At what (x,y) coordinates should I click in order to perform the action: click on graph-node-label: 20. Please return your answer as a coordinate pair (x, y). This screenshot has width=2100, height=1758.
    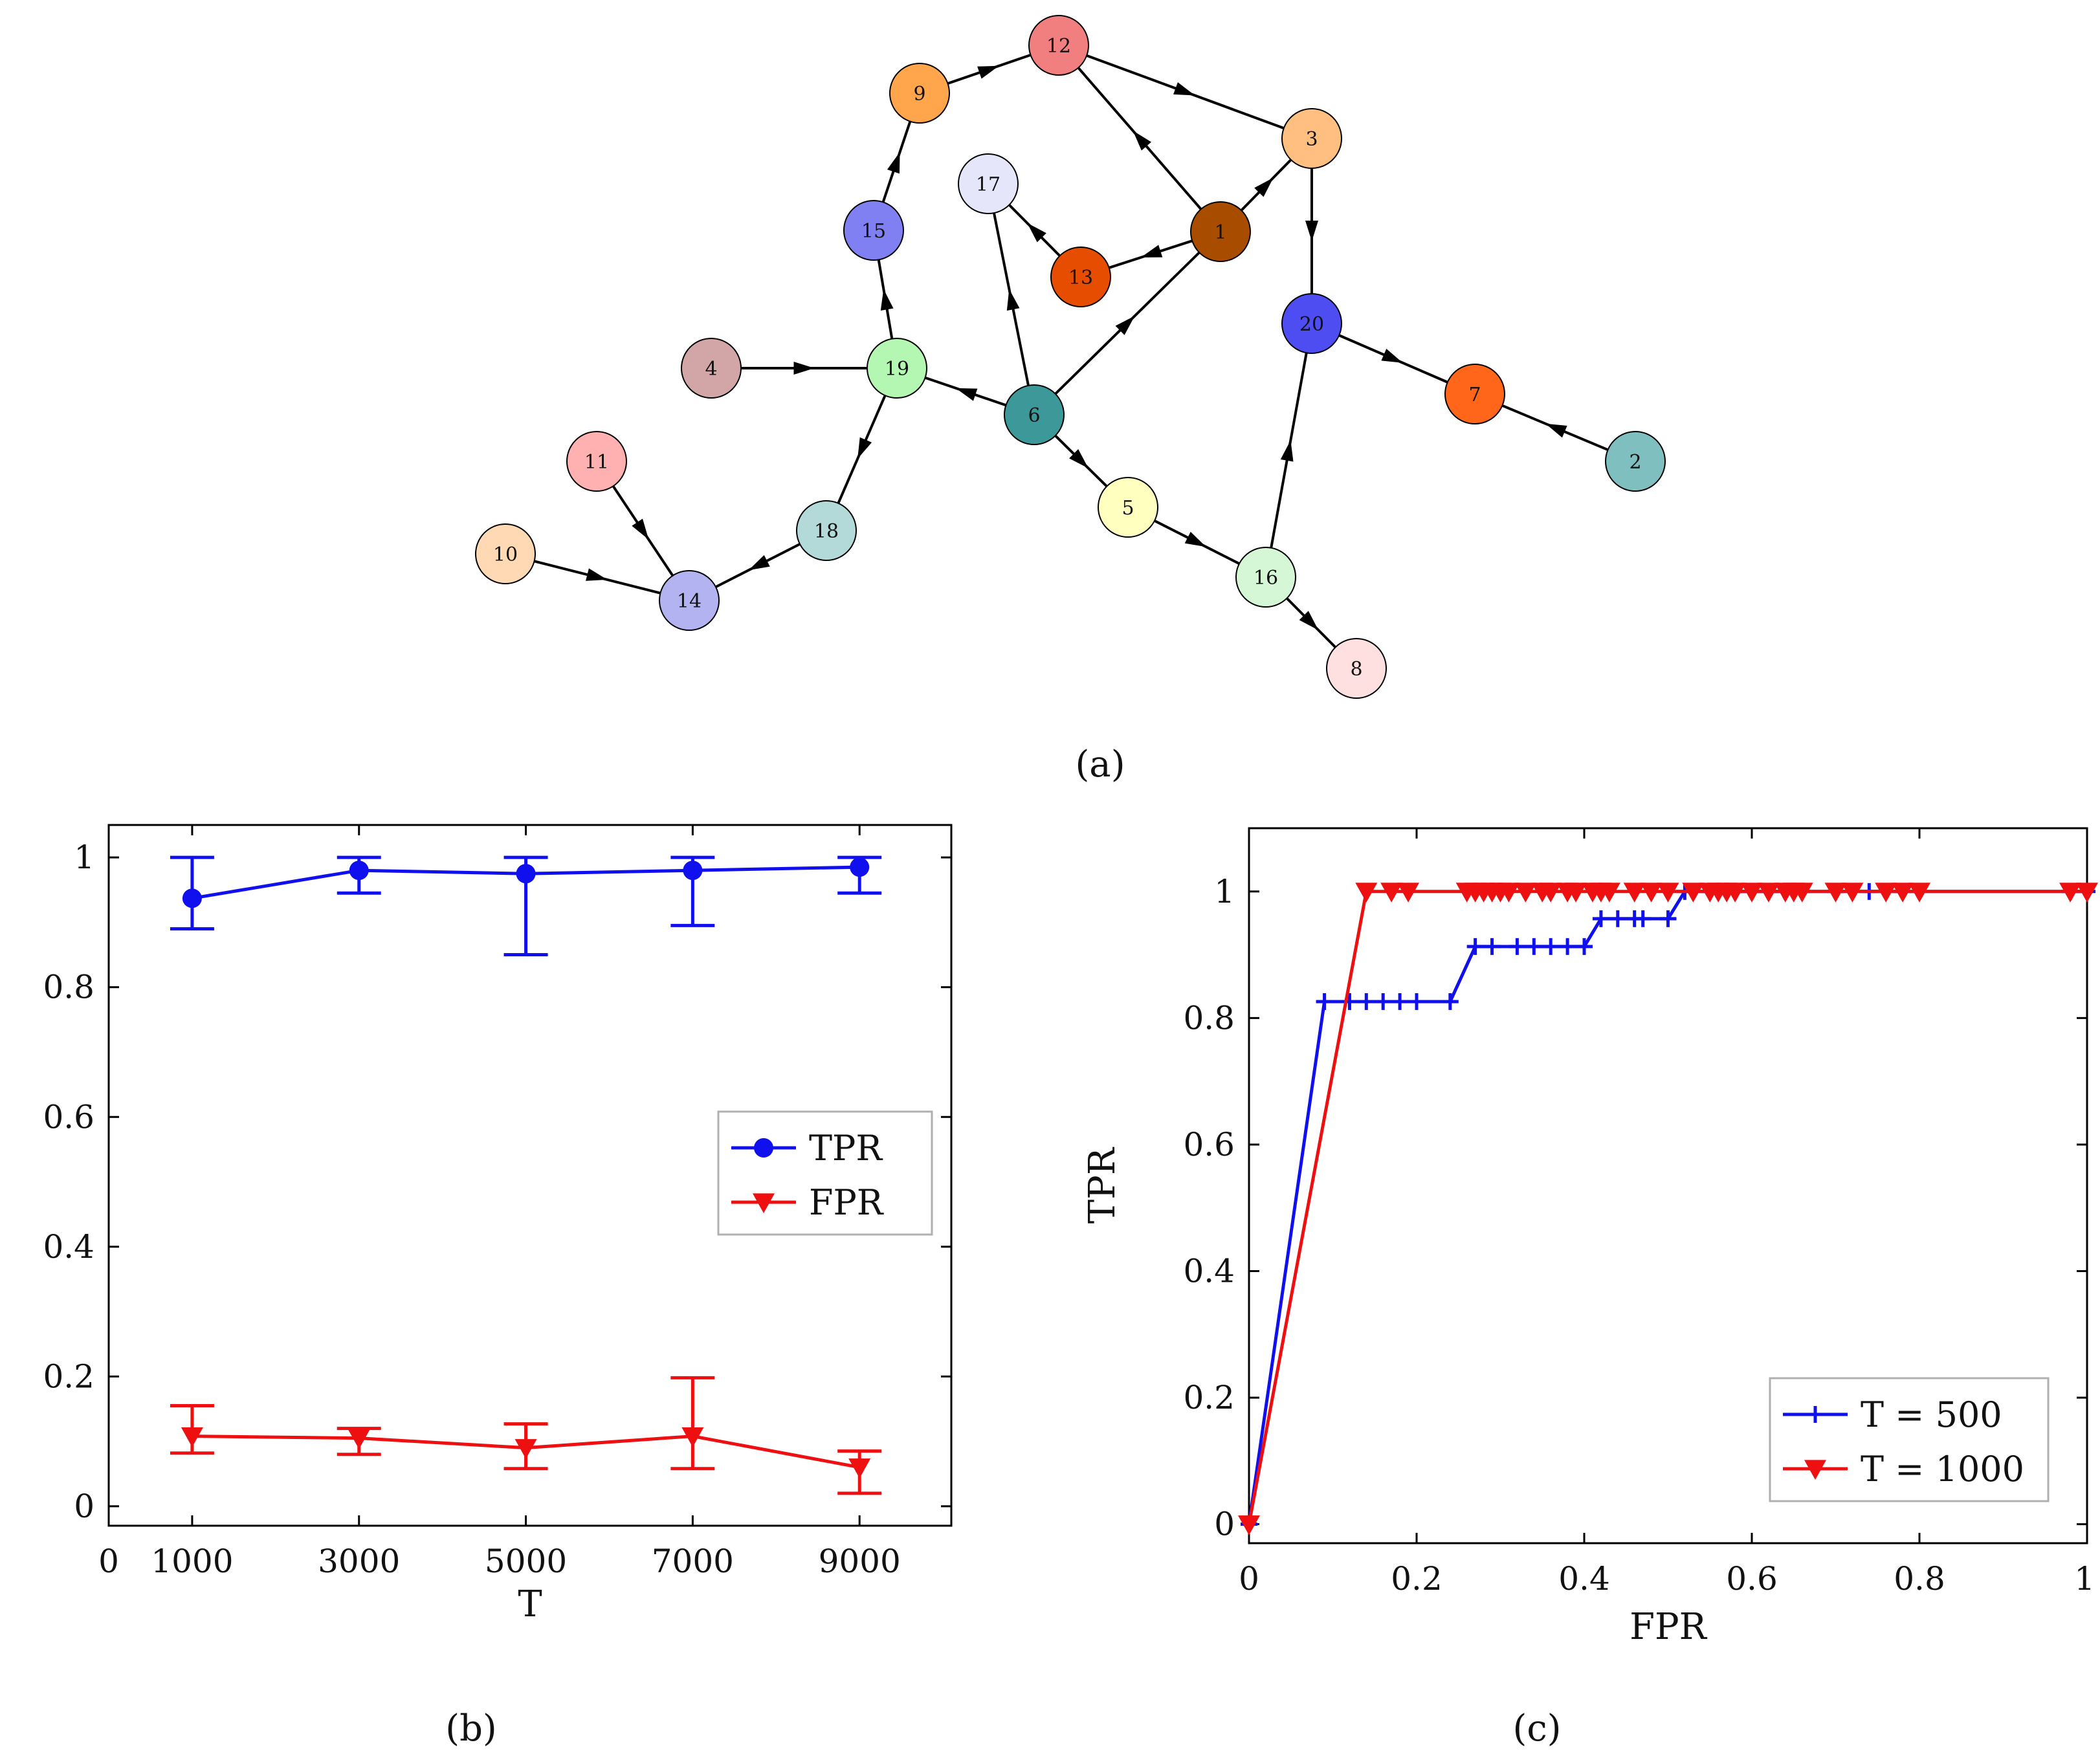
    Looking at the image, I should click on (1311, 324).